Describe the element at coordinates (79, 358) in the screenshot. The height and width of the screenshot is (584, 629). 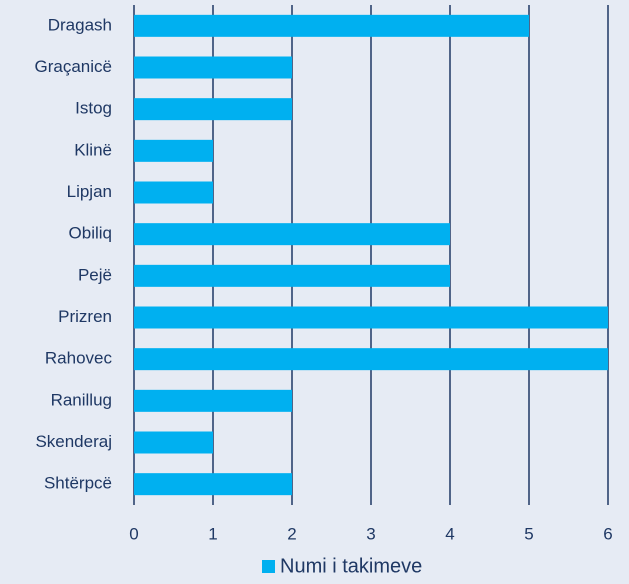
I see `y-tick-label: Rahovec` at that location.